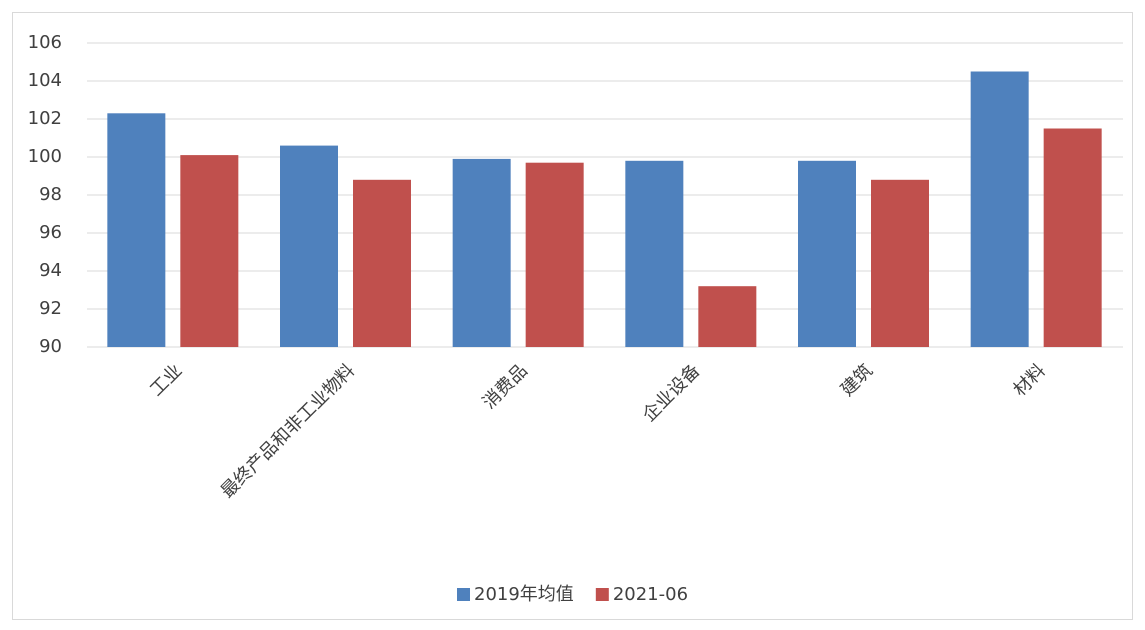 This screenshot has width=1145, height=630. What do you see at coordinates (672, 393) in the screenshot?
I see `x-tick-label: 企业设备` at bounding box center [672, 393].